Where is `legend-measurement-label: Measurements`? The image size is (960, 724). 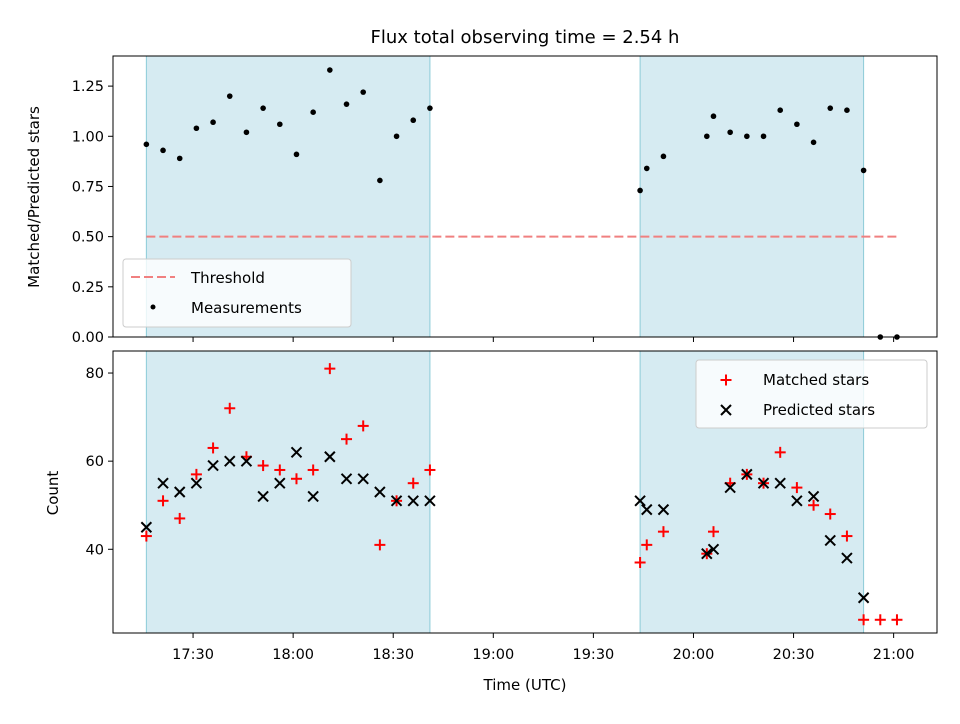
legend-measurement-label: Measurements is located at coordinates (246, 308).